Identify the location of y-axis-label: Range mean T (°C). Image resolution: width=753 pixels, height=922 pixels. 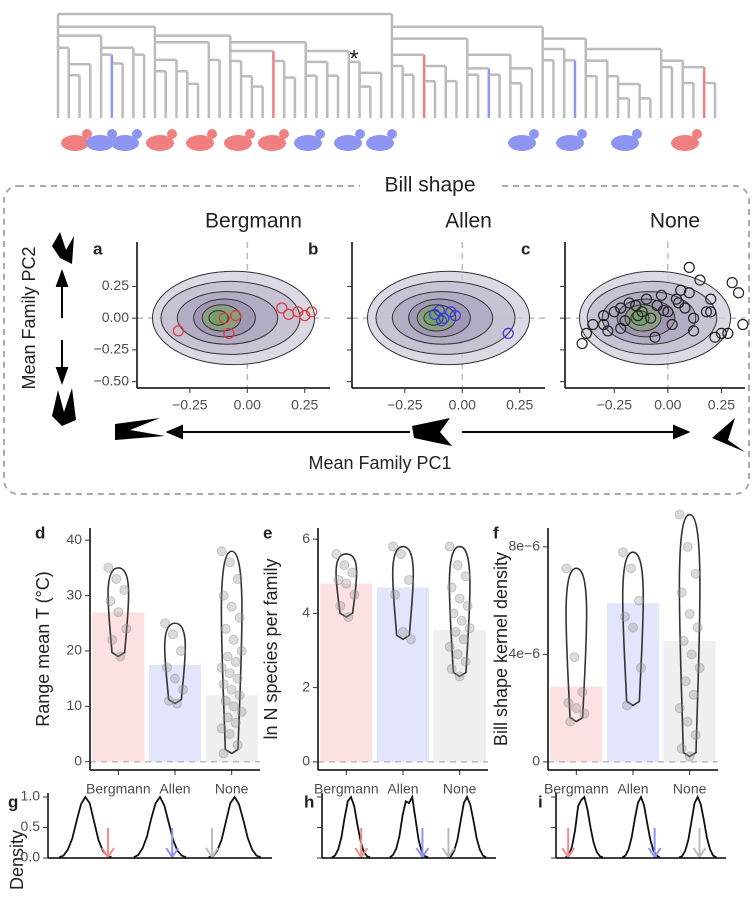
(43, 649).